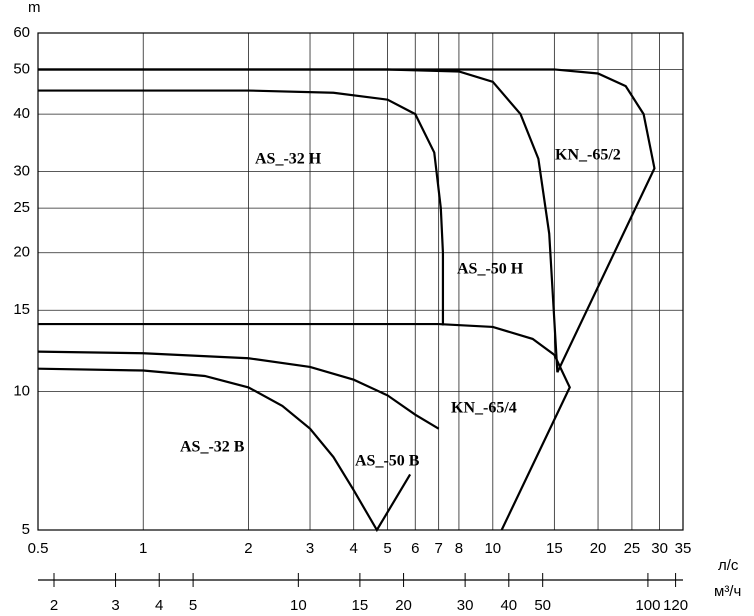 Image resolution: width=754 pixels, height=616 pixels. What do you see at coordinates (354, 548) in the screenshot?
I see `x-tick-label: 4` at bounding box center [354, 548].